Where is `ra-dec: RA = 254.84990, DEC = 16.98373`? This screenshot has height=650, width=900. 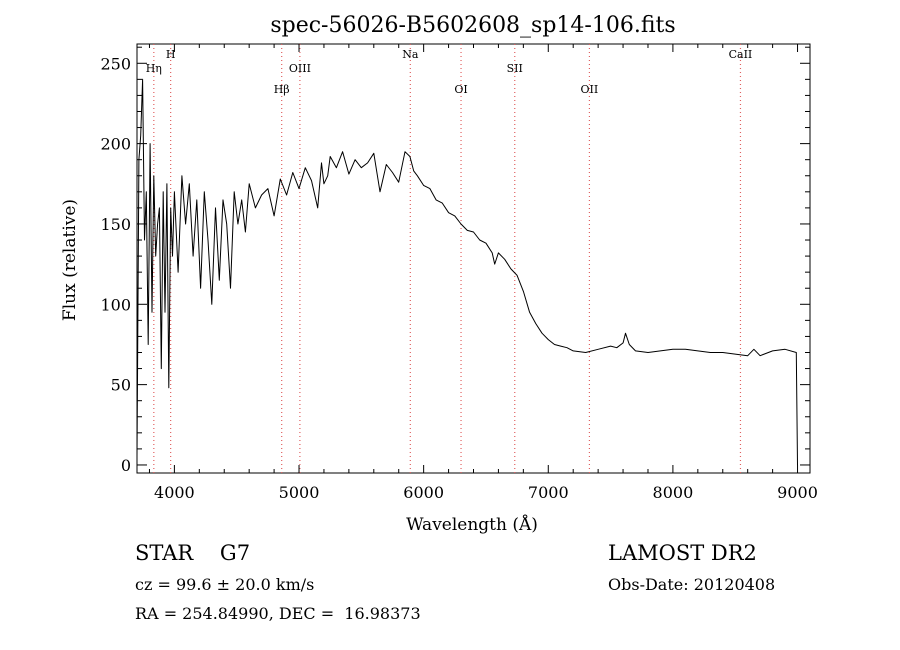 ra-dec: RA = 254.84990, DEC = 16.98373 is located at coordinates (278, 613).